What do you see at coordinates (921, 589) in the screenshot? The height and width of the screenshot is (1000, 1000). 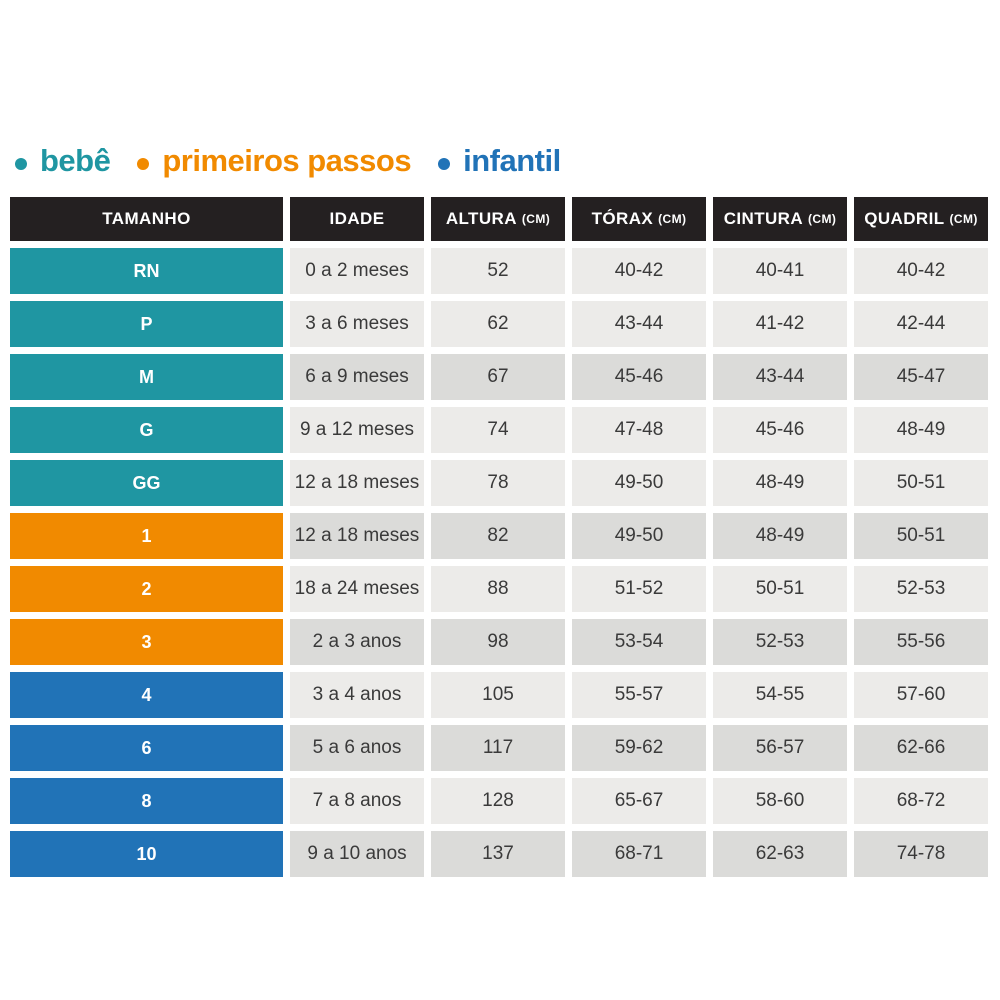 I see `quadril-cell: 52-53` at bounding box center [921, 589].